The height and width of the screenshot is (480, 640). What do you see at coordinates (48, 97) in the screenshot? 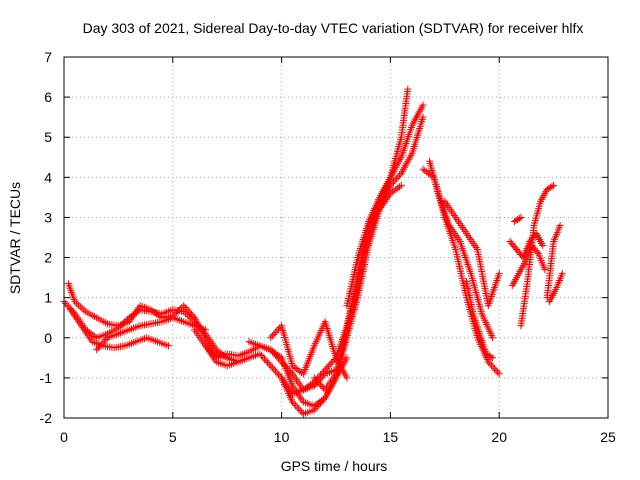
I see `y-tick-label: 6` at bounding box center [48, 97].